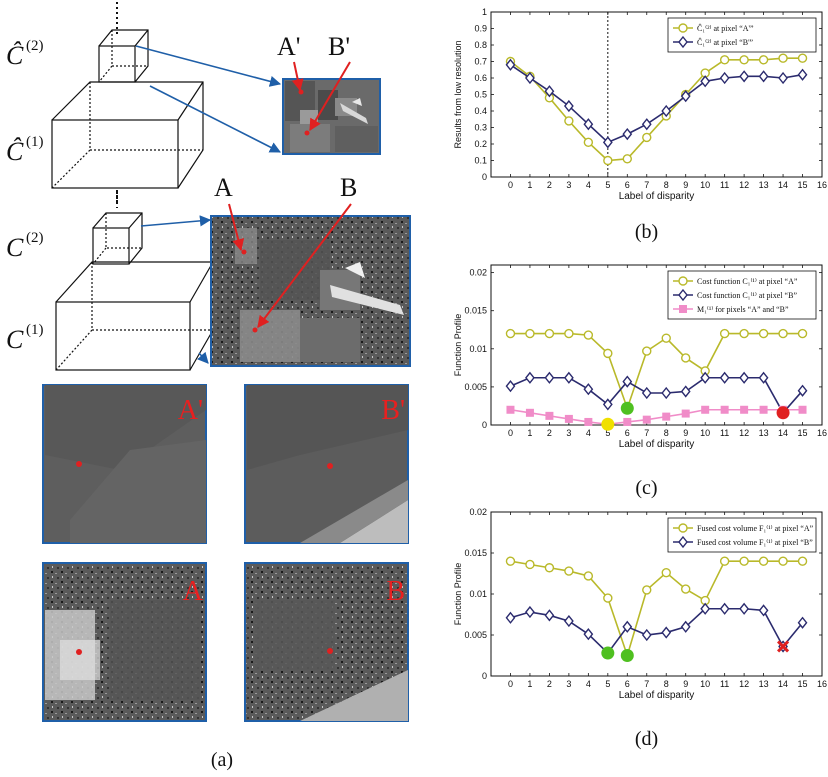 This screenshot has height=777, width=828. I want to click on label-c1-sup: (1), so click(35, 330).